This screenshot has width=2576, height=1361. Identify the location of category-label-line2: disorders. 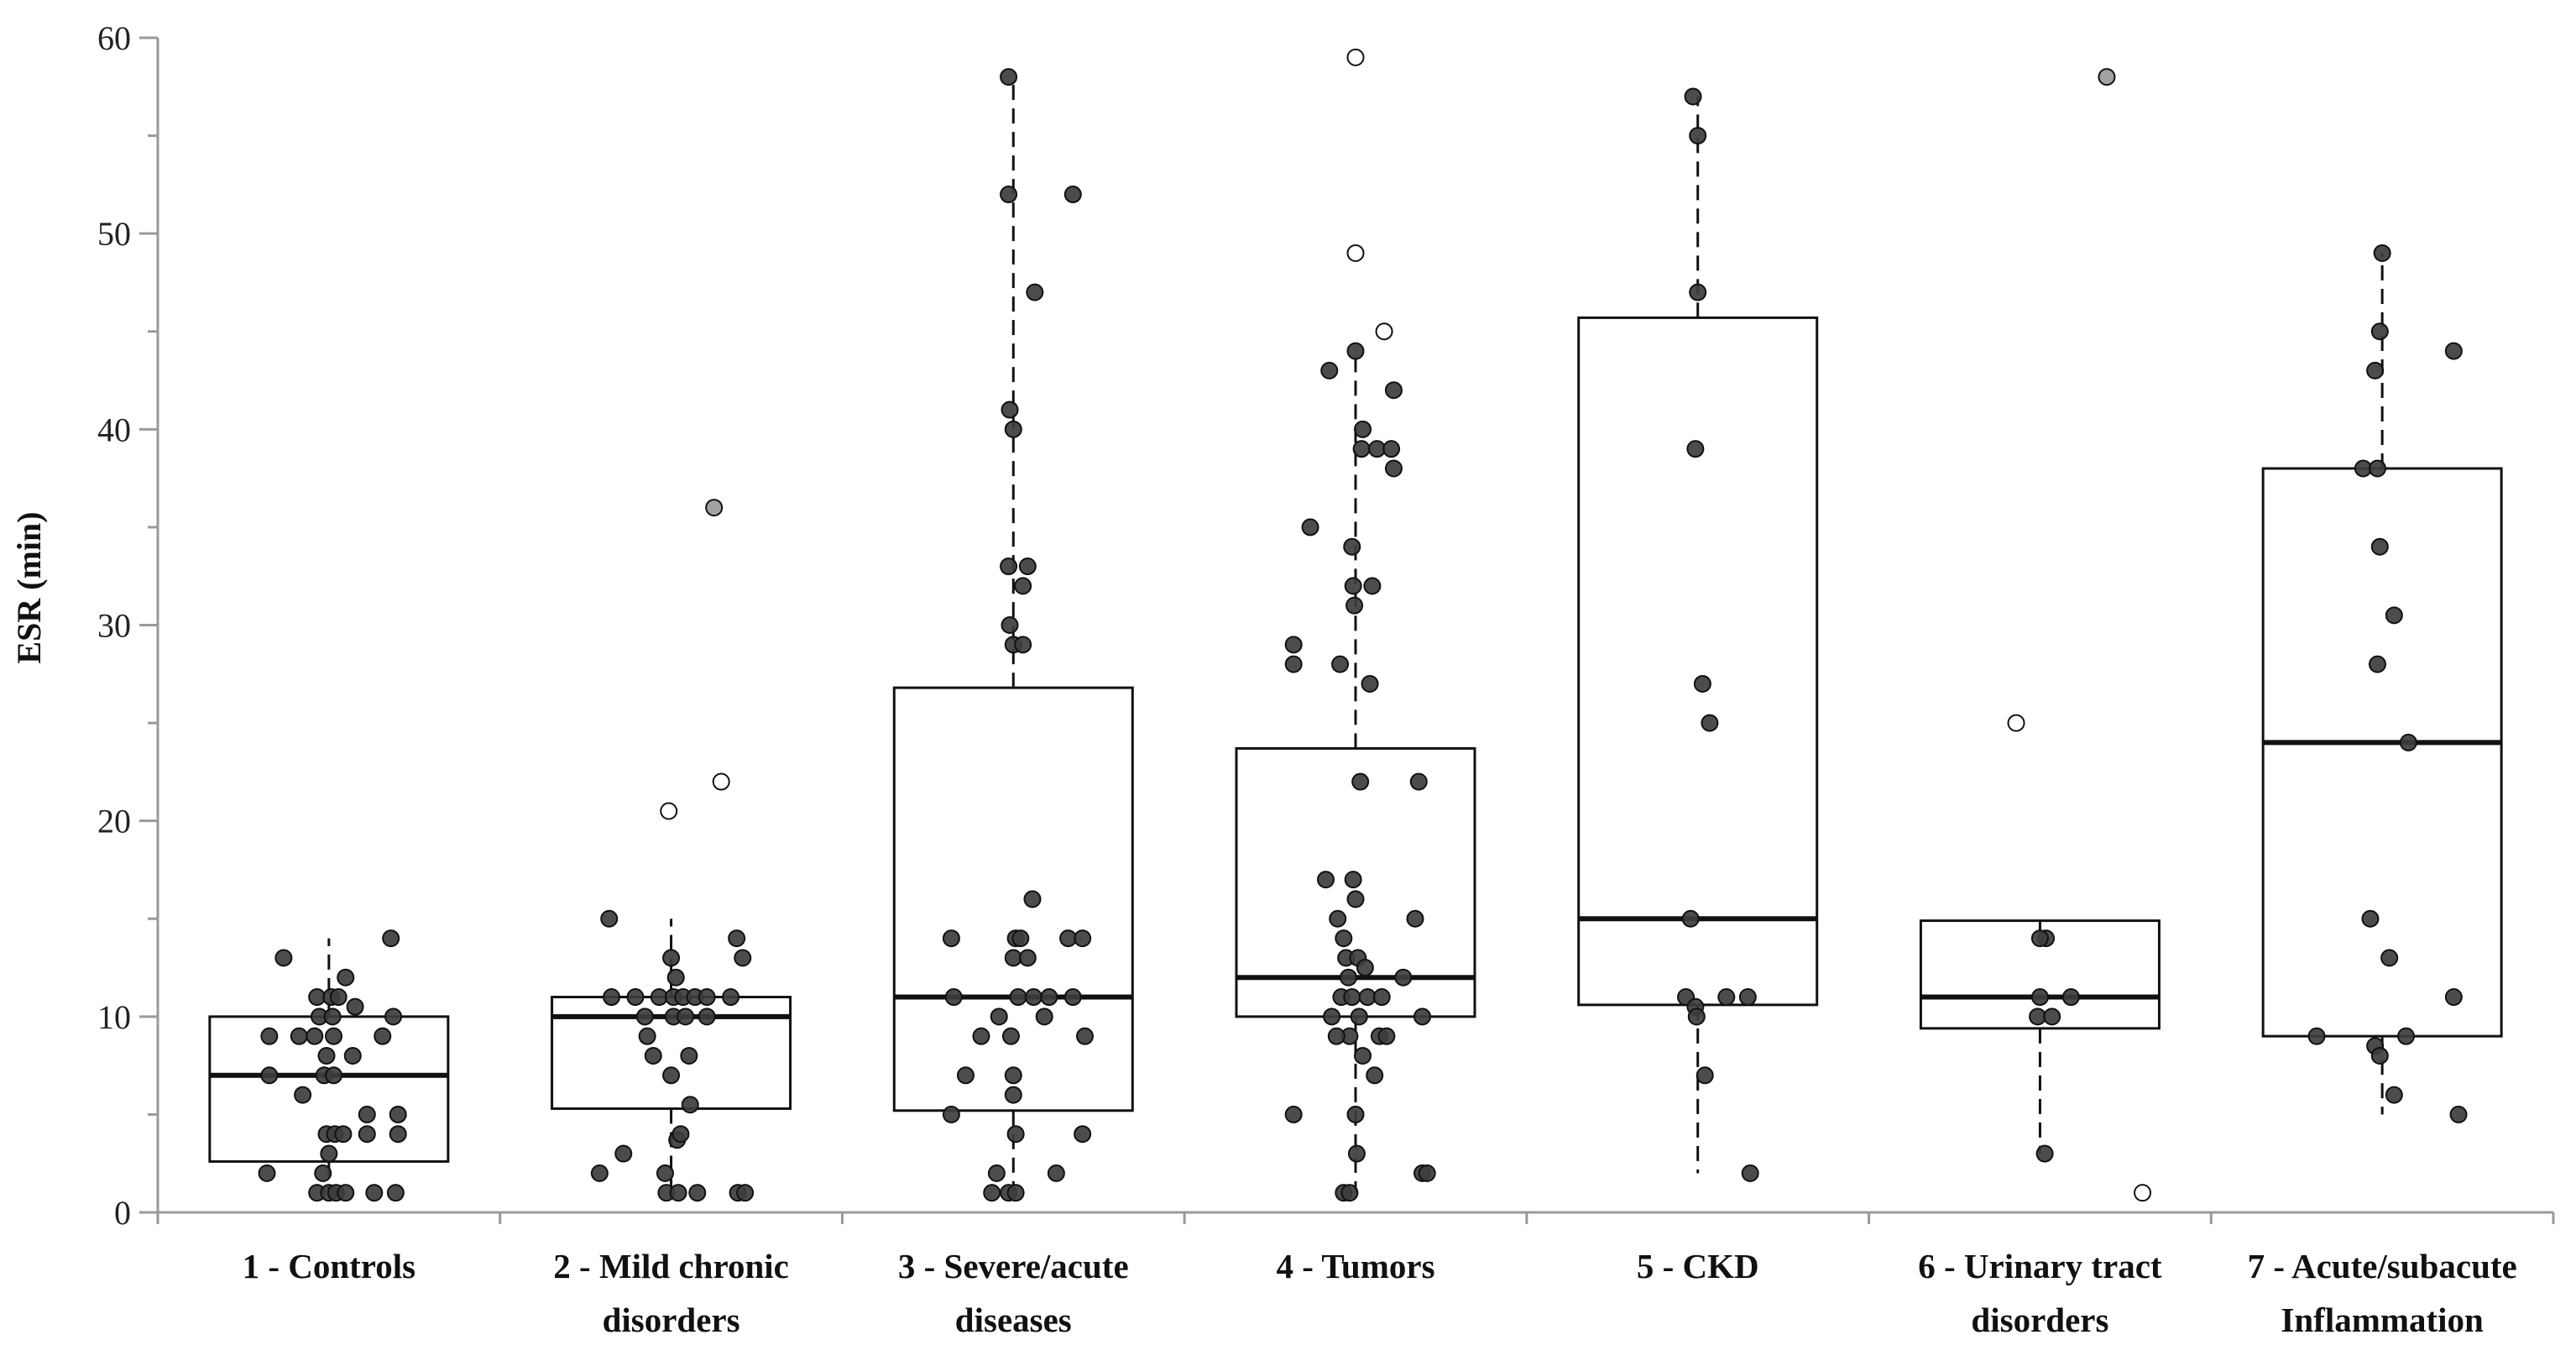
(671, 1320).